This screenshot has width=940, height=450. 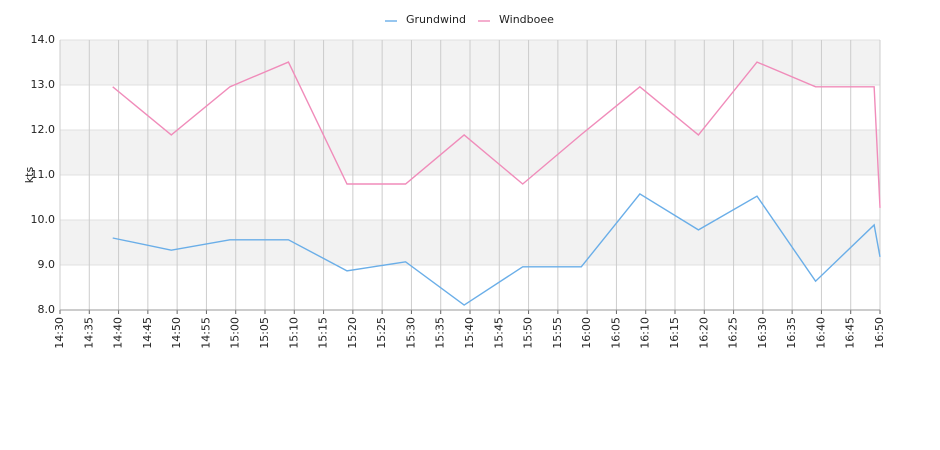 I want to click on x-tick-label: 16:10, so click(x=645, y=333).